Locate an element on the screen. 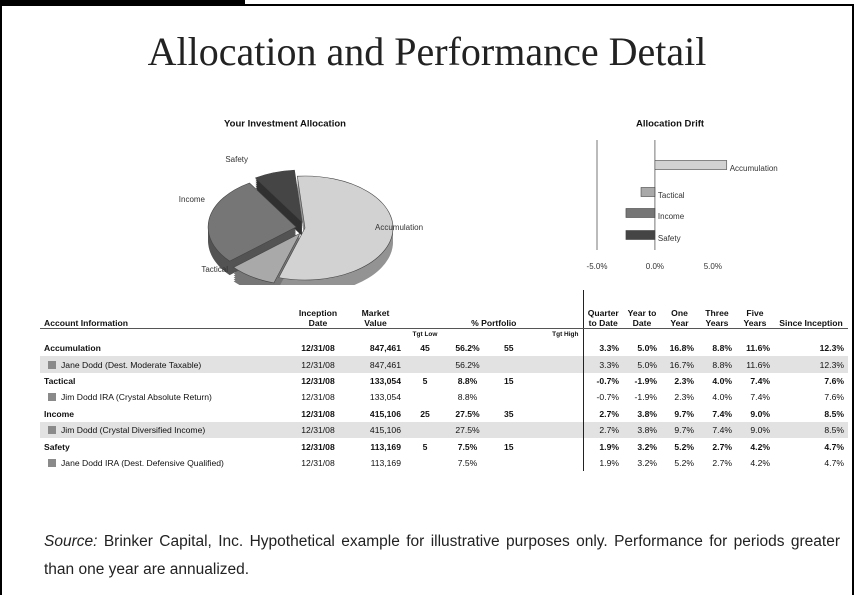 The width and height of the screenshot is (854, 595). cell-value: 113,169 is located at coordinates (385, 446).